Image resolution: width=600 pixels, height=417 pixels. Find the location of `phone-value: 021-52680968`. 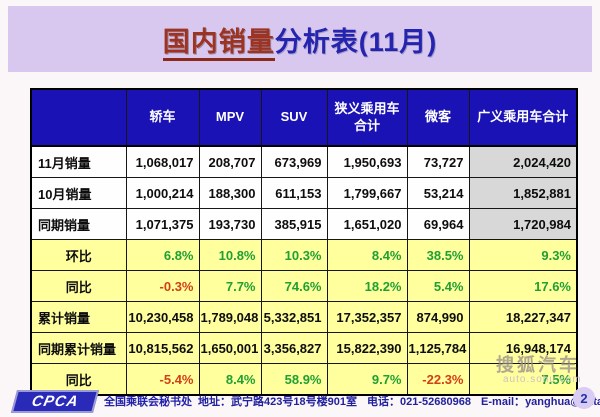

phone-value: 021-52680968 is located at coordinates (435, 402).